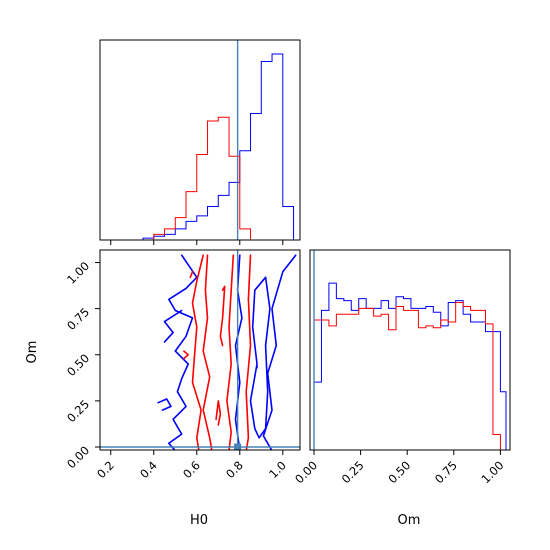 The height and width of the screenshot is (550, 550). I want to click on contour-blue-outer-left, so click(183, 352).